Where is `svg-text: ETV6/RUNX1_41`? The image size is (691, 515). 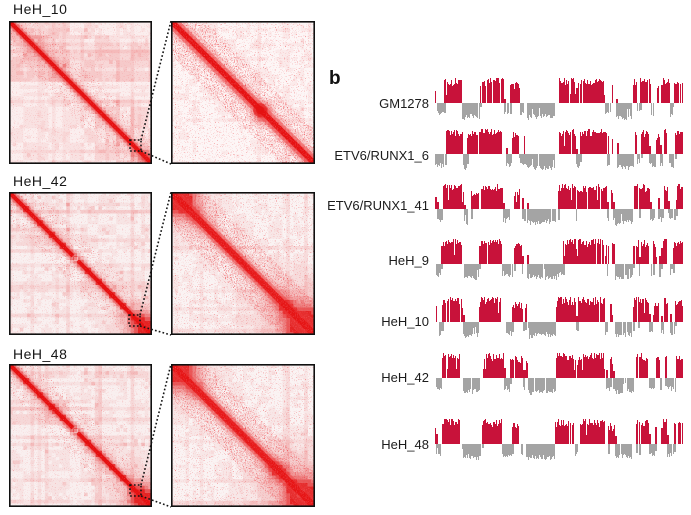
svg-text: ETV6/RUNX1_41 is located at coordinates (378, 205).